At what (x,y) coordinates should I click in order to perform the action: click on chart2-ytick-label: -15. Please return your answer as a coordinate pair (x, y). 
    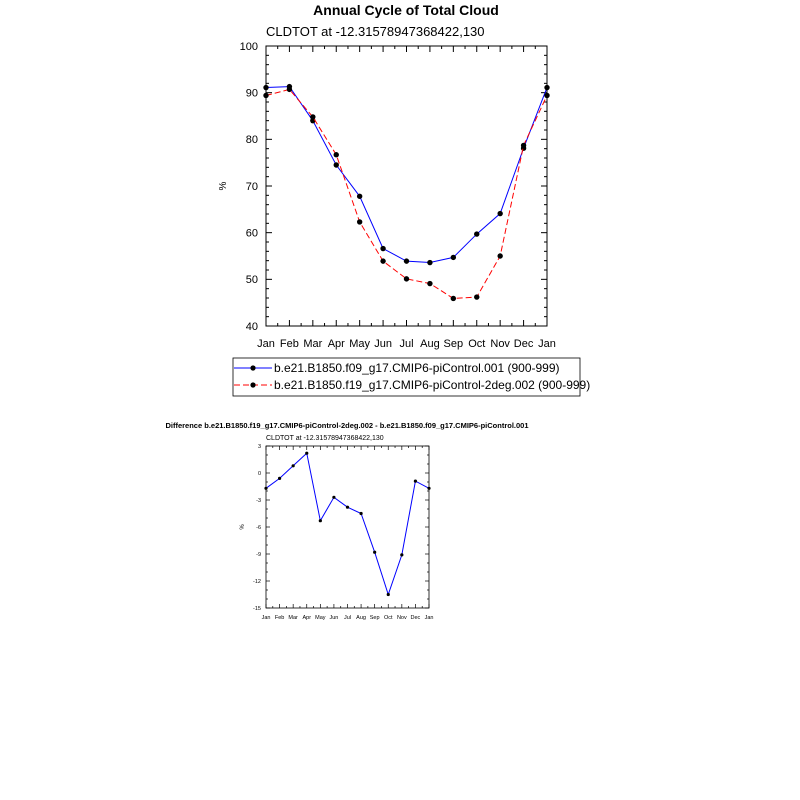
    Looking at the image, I should click on (257, 609).